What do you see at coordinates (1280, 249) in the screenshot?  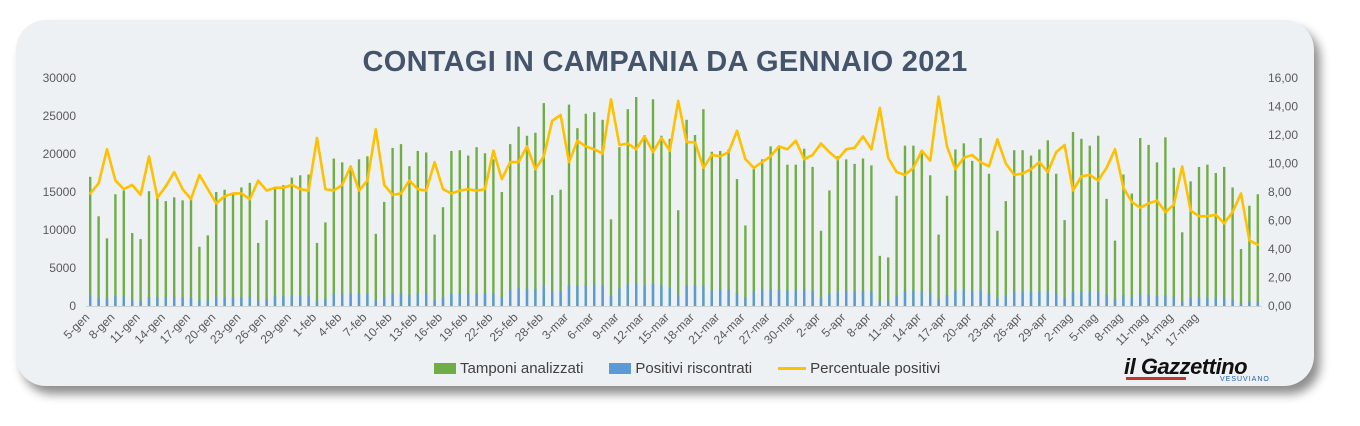 I see `y2-tick-label: 4,00` at bounding box center [1280, 249].